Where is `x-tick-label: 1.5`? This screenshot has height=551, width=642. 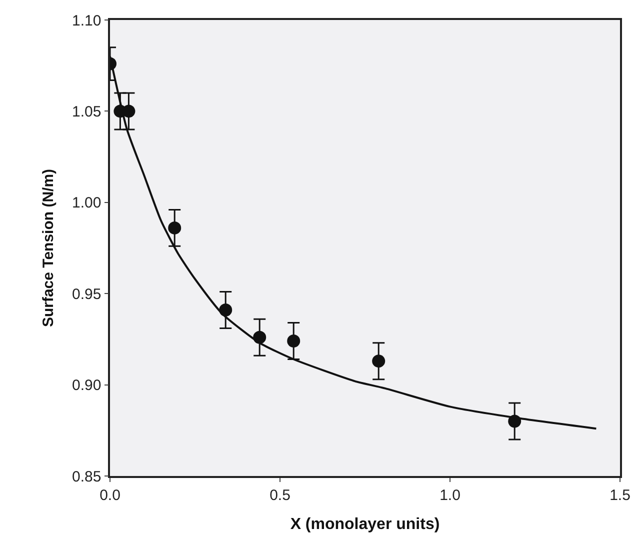
x-tick-label: 1.5 is located at coordinates (620, 495).